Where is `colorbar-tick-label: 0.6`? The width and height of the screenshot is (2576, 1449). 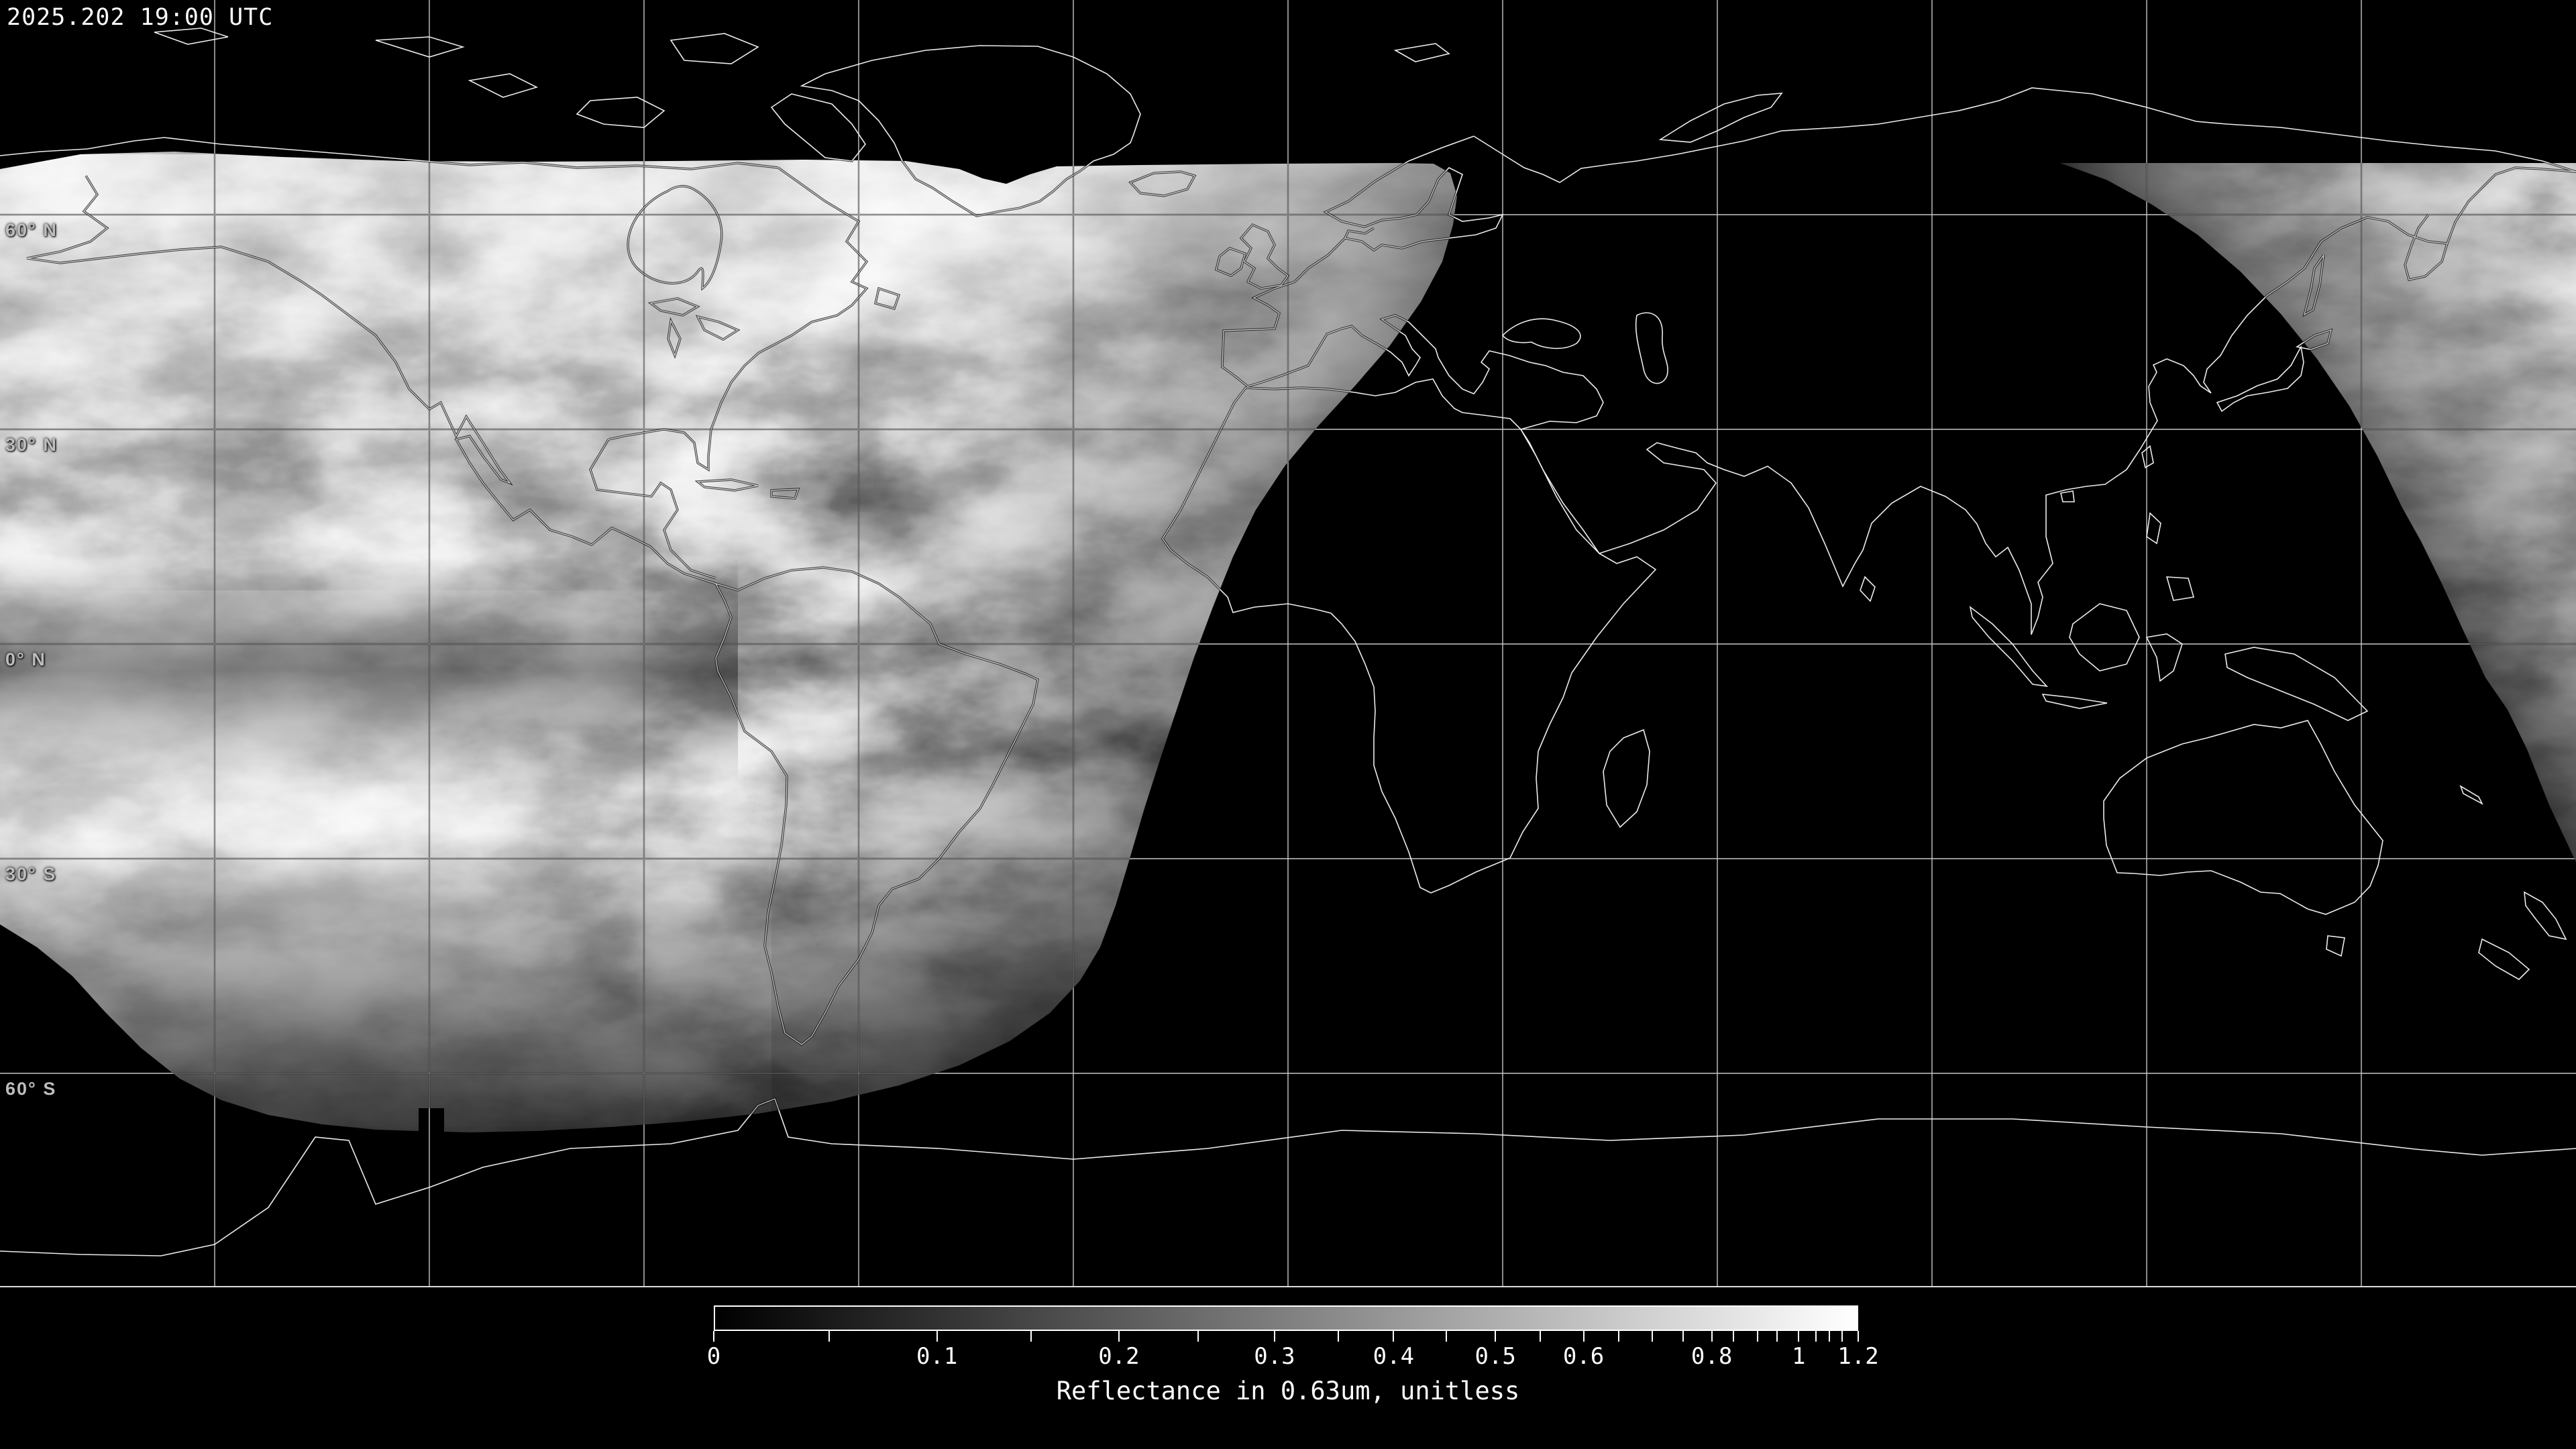 colorbar-tick-label: 0.6 is located at coordinates (1583, 1356).